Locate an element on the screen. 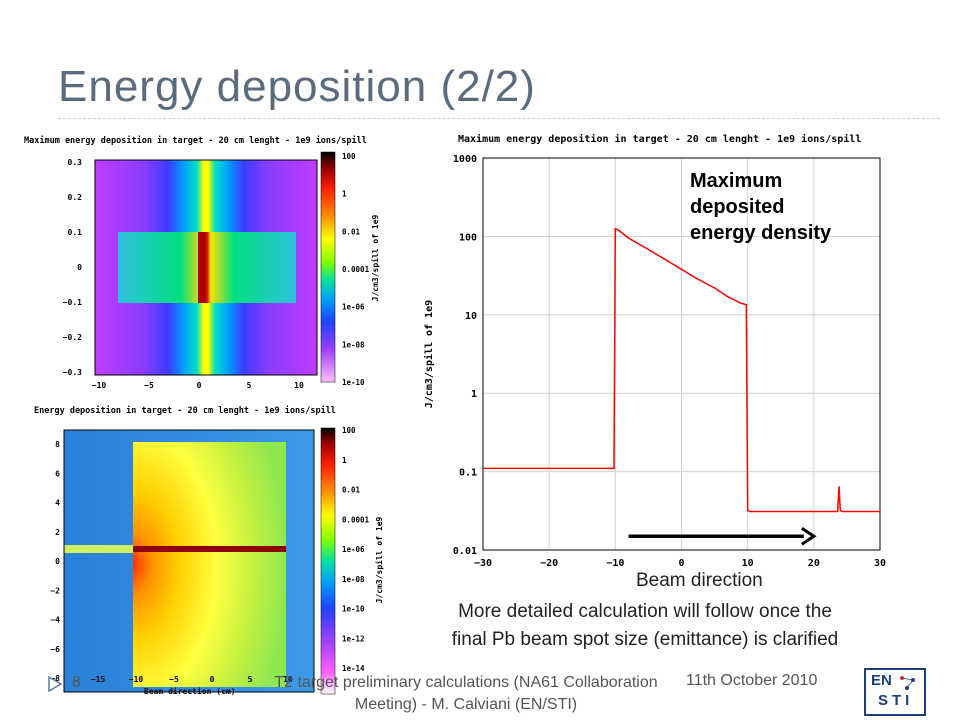 The width and height of the screenshot is (960, 720). heatmap-bottom-target is located at coordinates (209, 564).